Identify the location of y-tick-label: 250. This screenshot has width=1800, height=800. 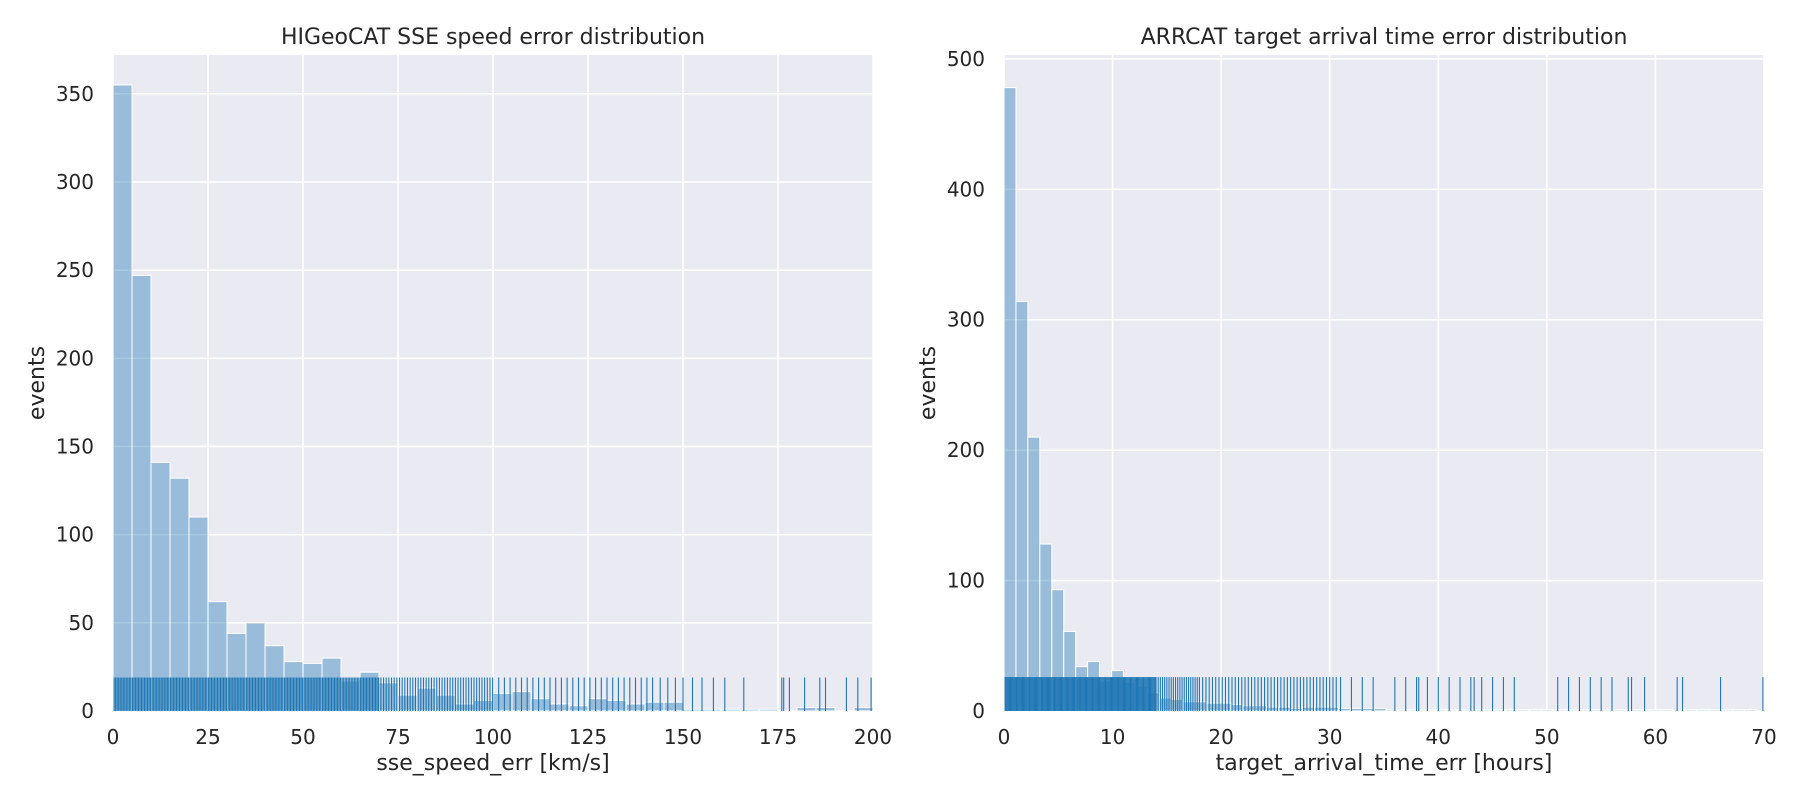
(75, 270).